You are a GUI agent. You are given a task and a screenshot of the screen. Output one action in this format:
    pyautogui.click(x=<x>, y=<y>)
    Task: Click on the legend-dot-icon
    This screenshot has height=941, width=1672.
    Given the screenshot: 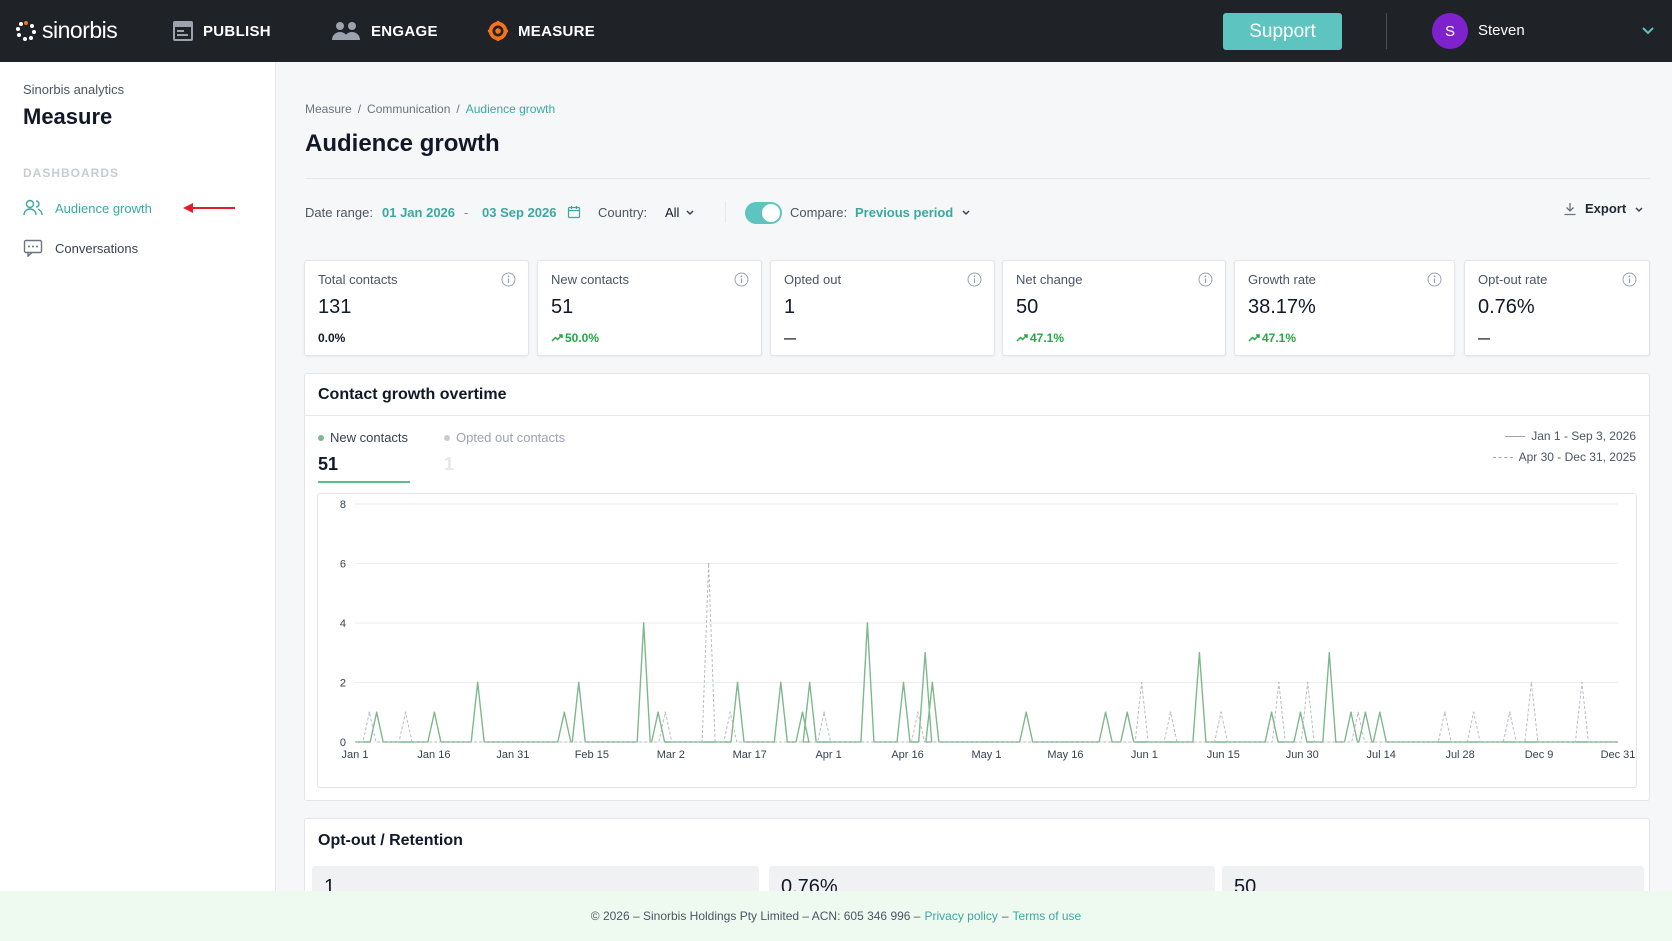 What is the action you would take?
    pyautogui.click(x=447, y=437)
    